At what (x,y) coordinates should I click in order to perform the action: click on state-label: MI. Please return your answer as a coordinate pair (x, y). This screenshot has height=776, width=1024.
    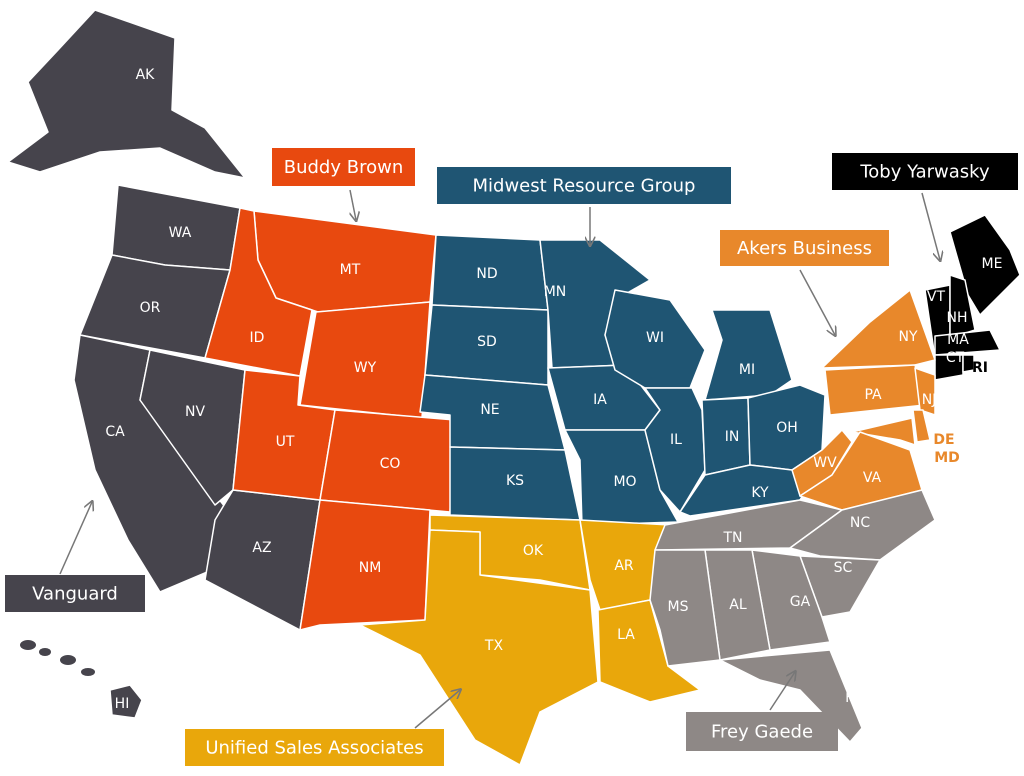
    Looking at the image, I should click on (747, 370).